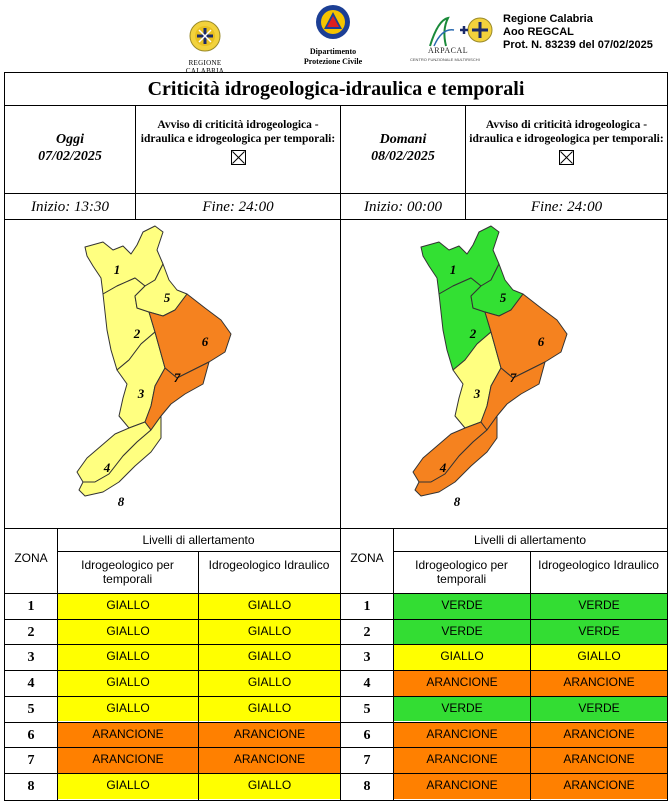 This screenshot has width=672, height=802. Describe the element at coordinates (578, 45) in the screenshot. I see `protocol-number: Prot. N. 83239 del 07/02/2025` at that location.